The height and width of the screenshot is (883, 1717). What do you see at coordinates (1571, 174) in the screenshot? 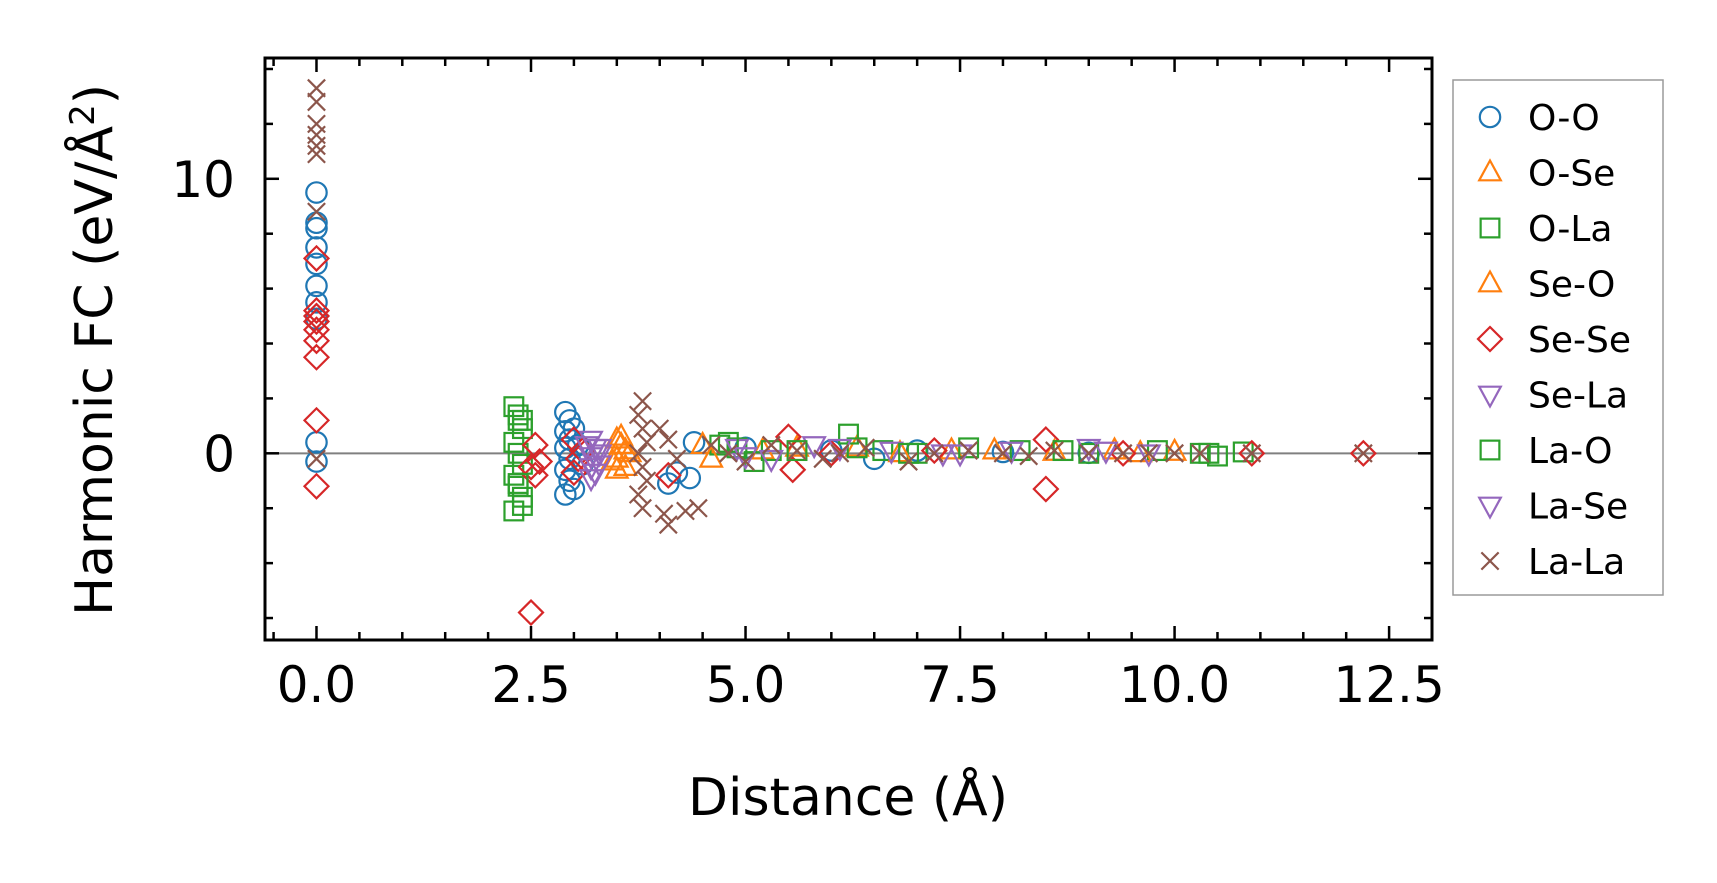
I see `legend-label: O-Se` at bounding box center [1571, 174].